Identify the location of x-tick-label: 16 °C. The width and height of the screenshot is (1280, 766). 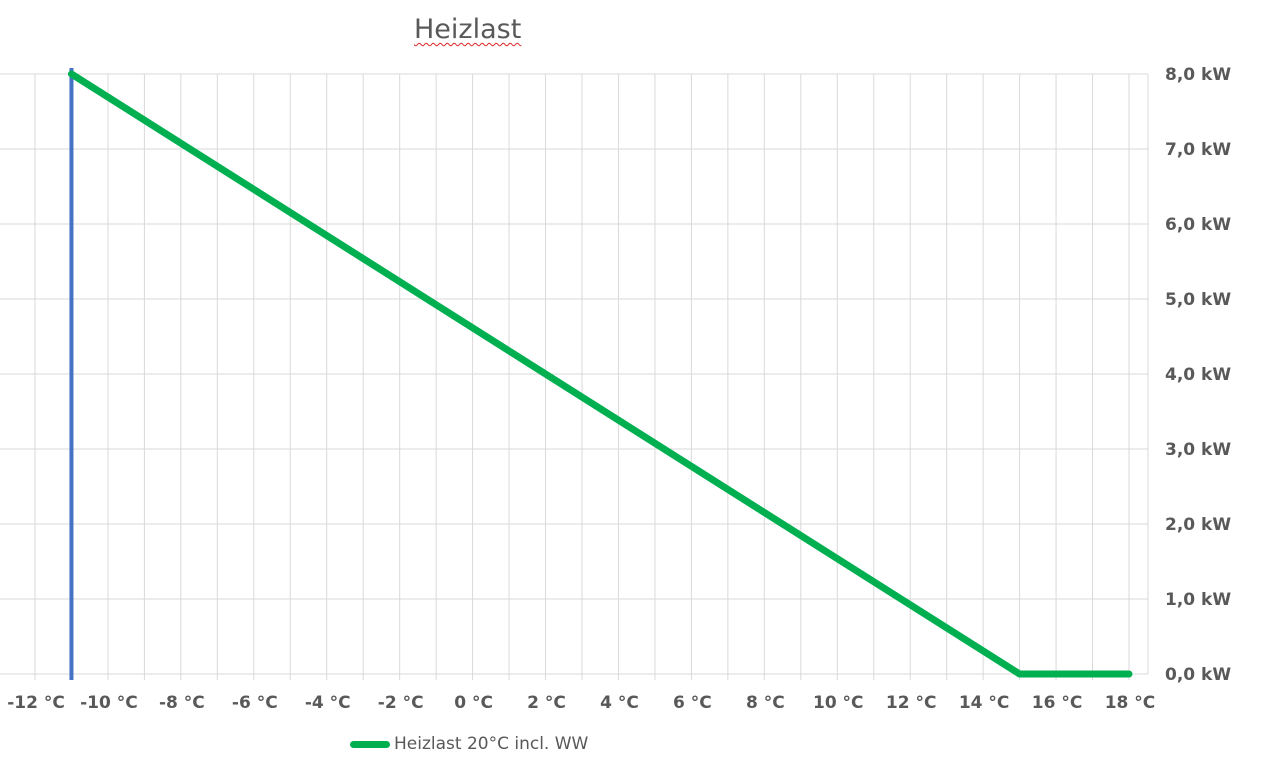
(1057, 703).